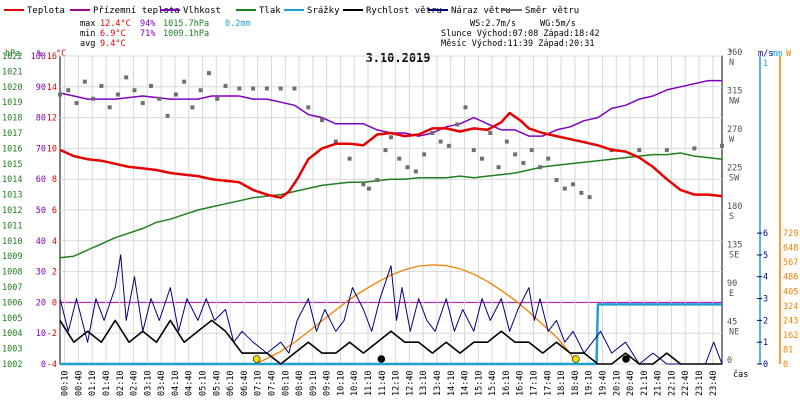  I want to click on stat-ws: WS:2.7m/s, so click(493, 24).